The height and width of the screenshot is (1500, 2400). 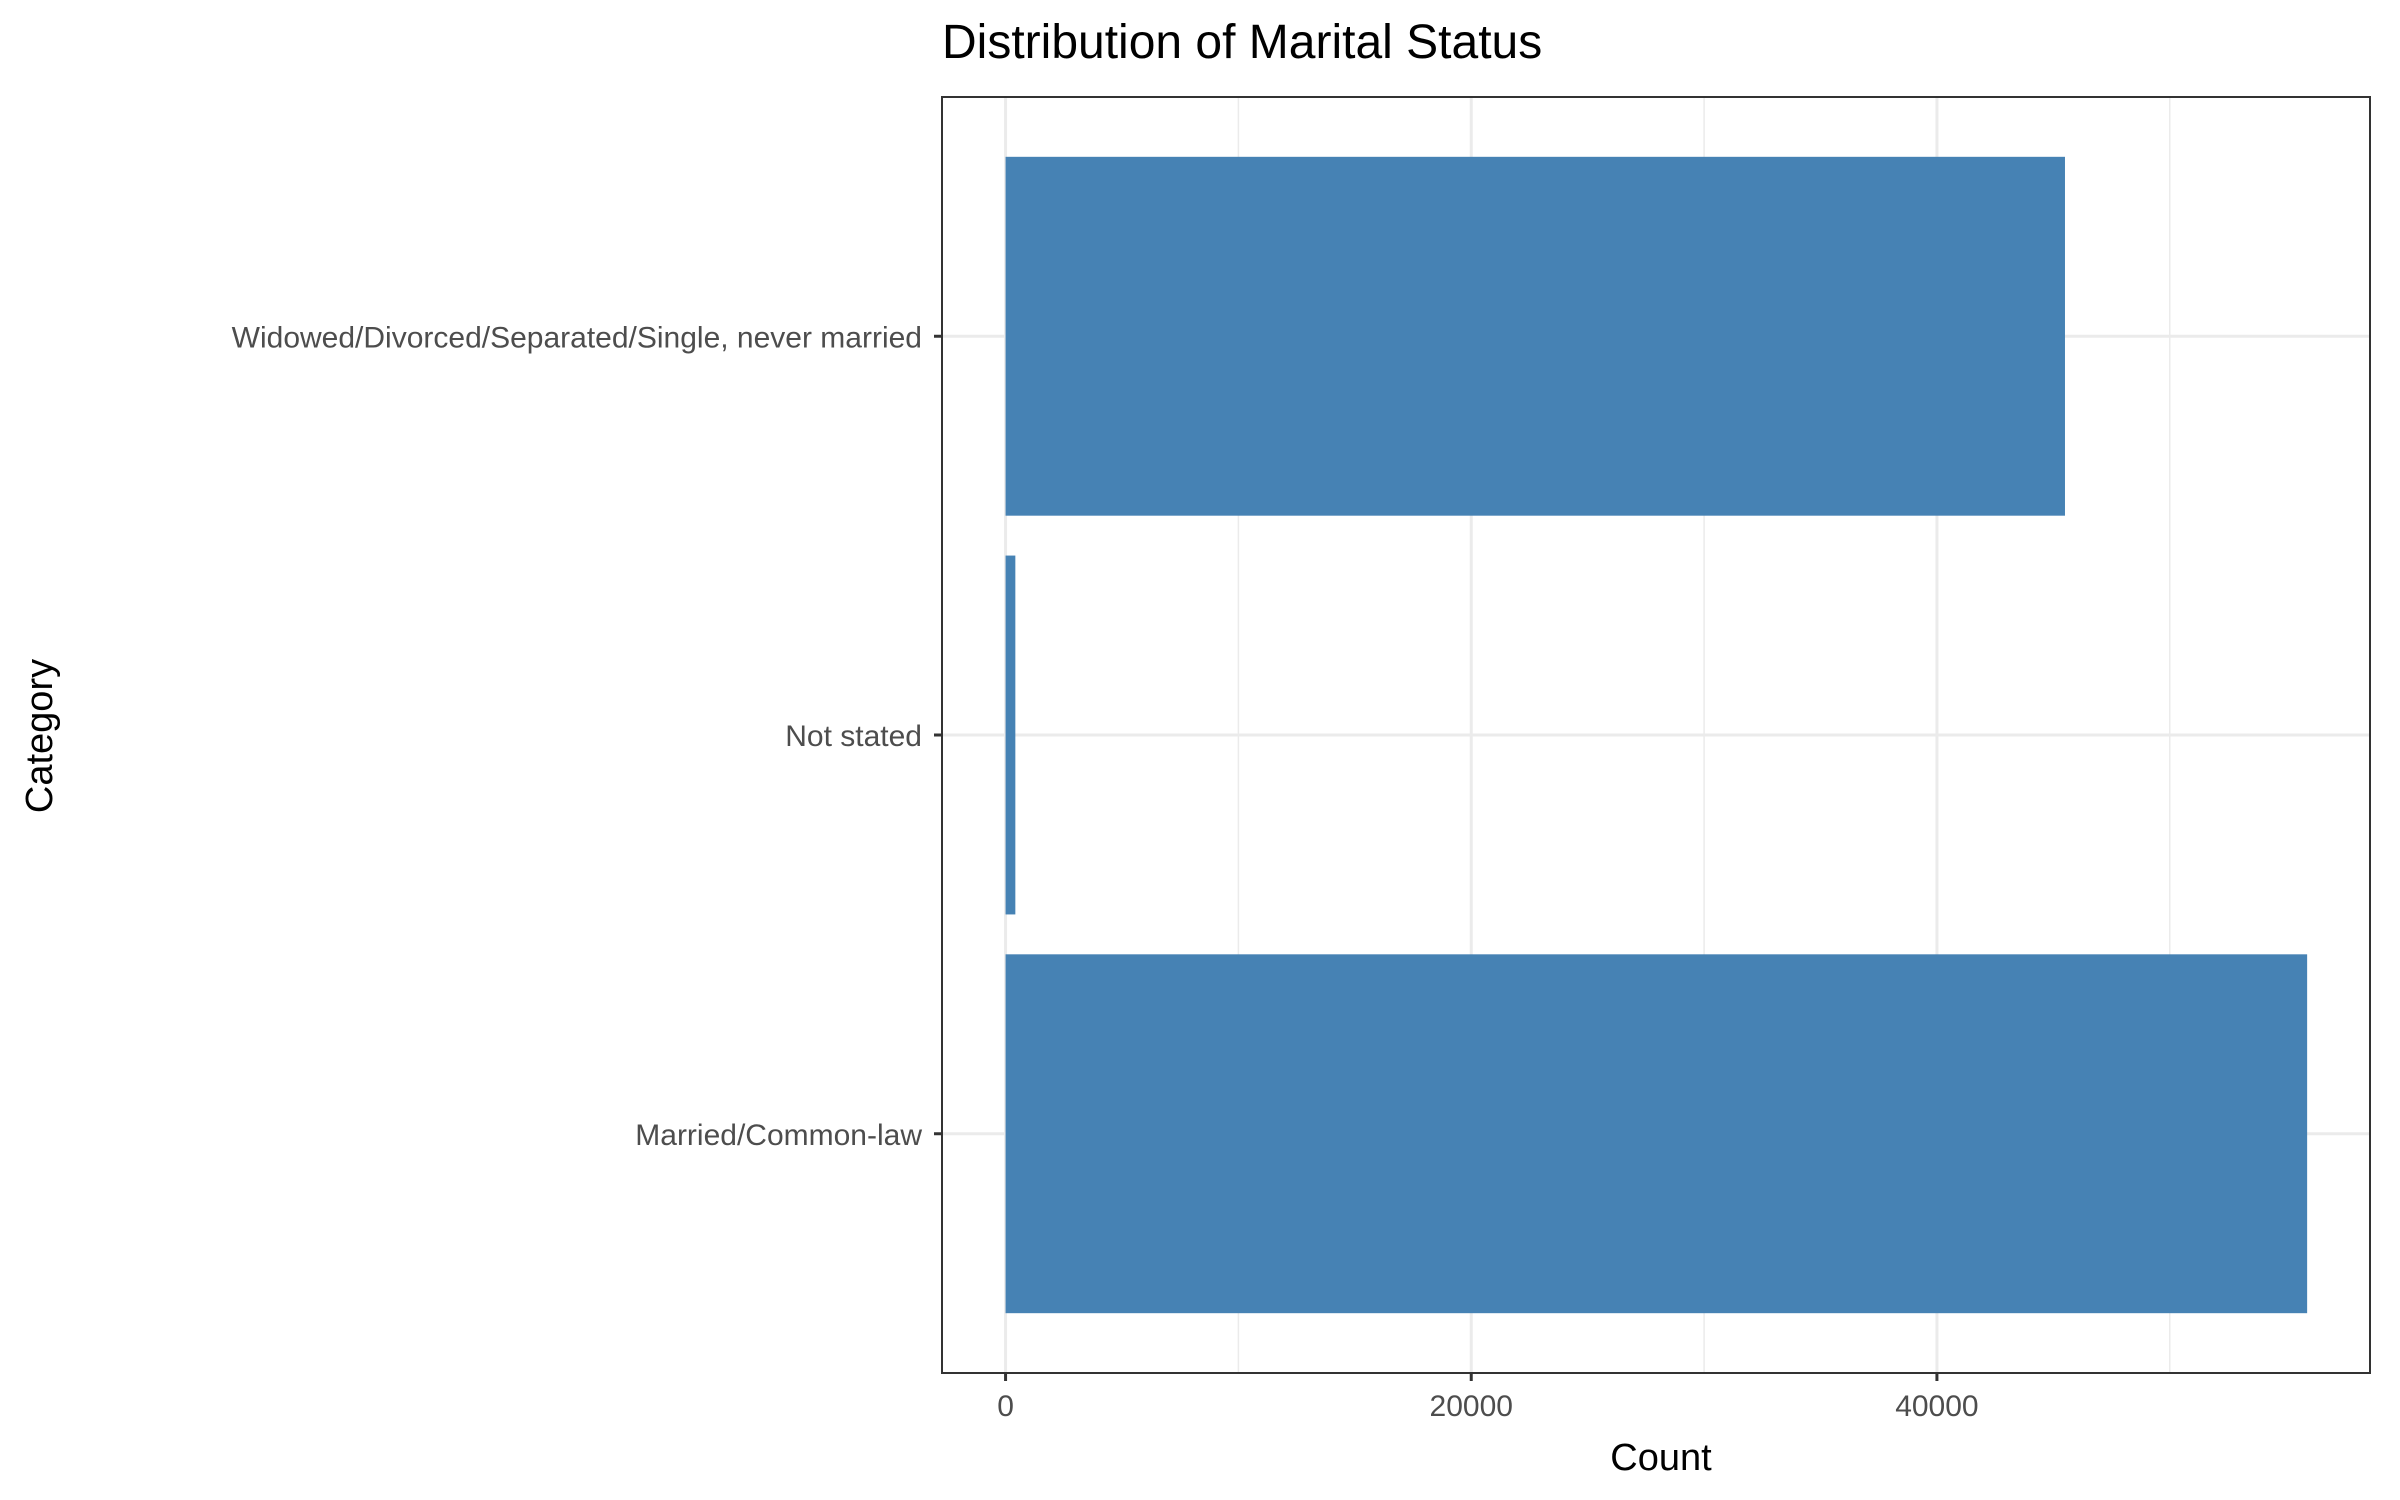 What do you see at coordinates (1936, 1406) in the screenshot?
I see `x-tick-label: 40000` at bounding box center [1936, 1406].